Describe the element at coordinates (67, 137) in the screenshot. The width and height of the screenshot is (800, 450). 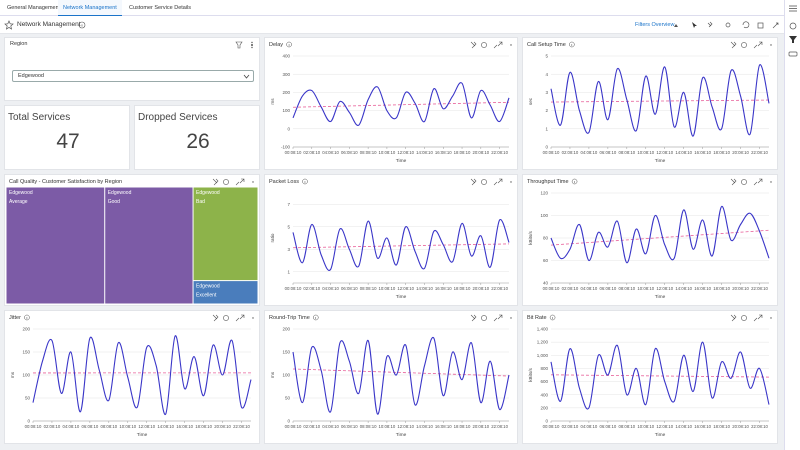
I see `kpi-card: Total Services 47` at that location.